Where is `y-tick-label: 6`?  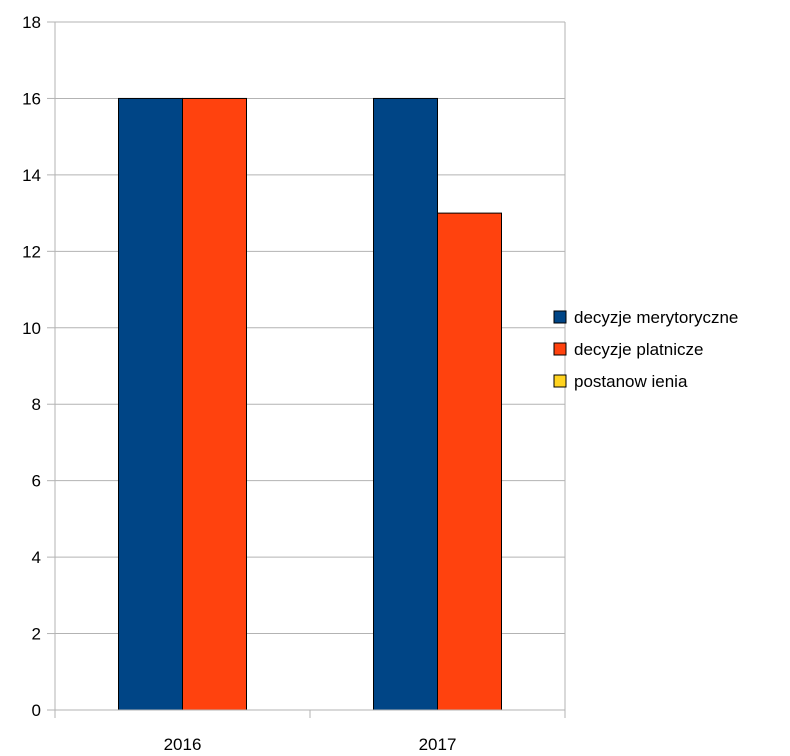 y-tick-label: 6 is located at coordinates (36, 481).